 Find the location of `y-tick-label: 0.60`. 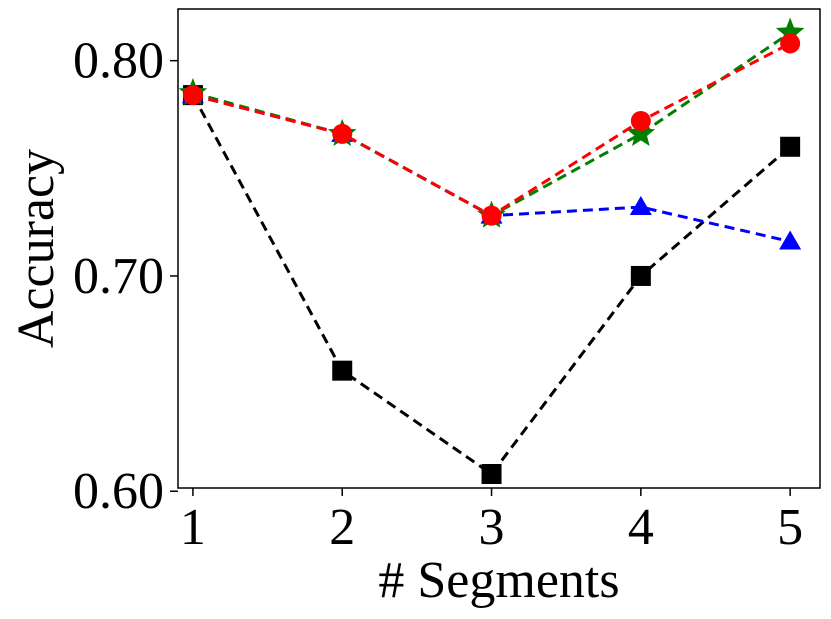

y-tick-label: 0.60 is located at coordinates (118, 491).